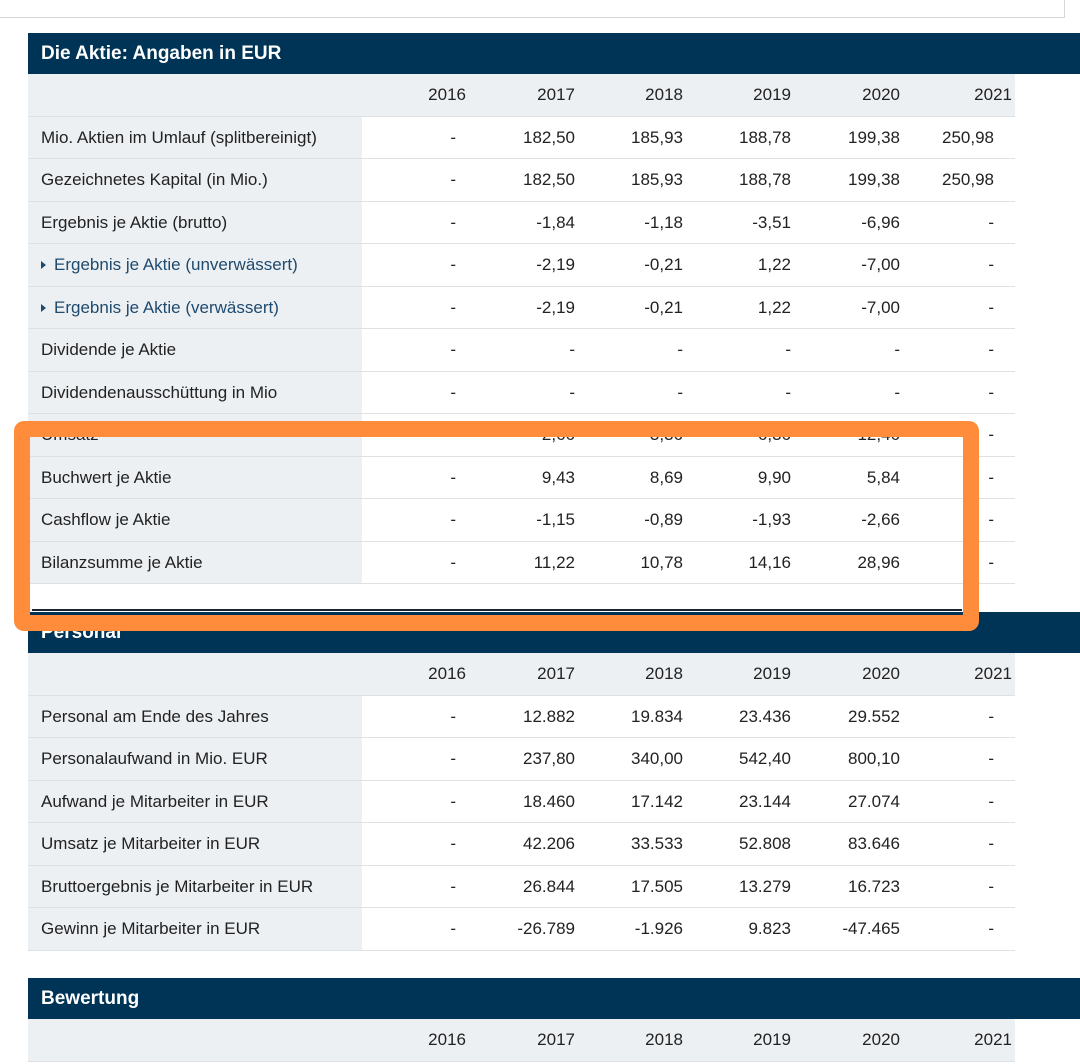 This screenshot has width=1080, height=1064. I want to click on row-label-text: Bilanzsumme je Aktie, so click(122, 562).